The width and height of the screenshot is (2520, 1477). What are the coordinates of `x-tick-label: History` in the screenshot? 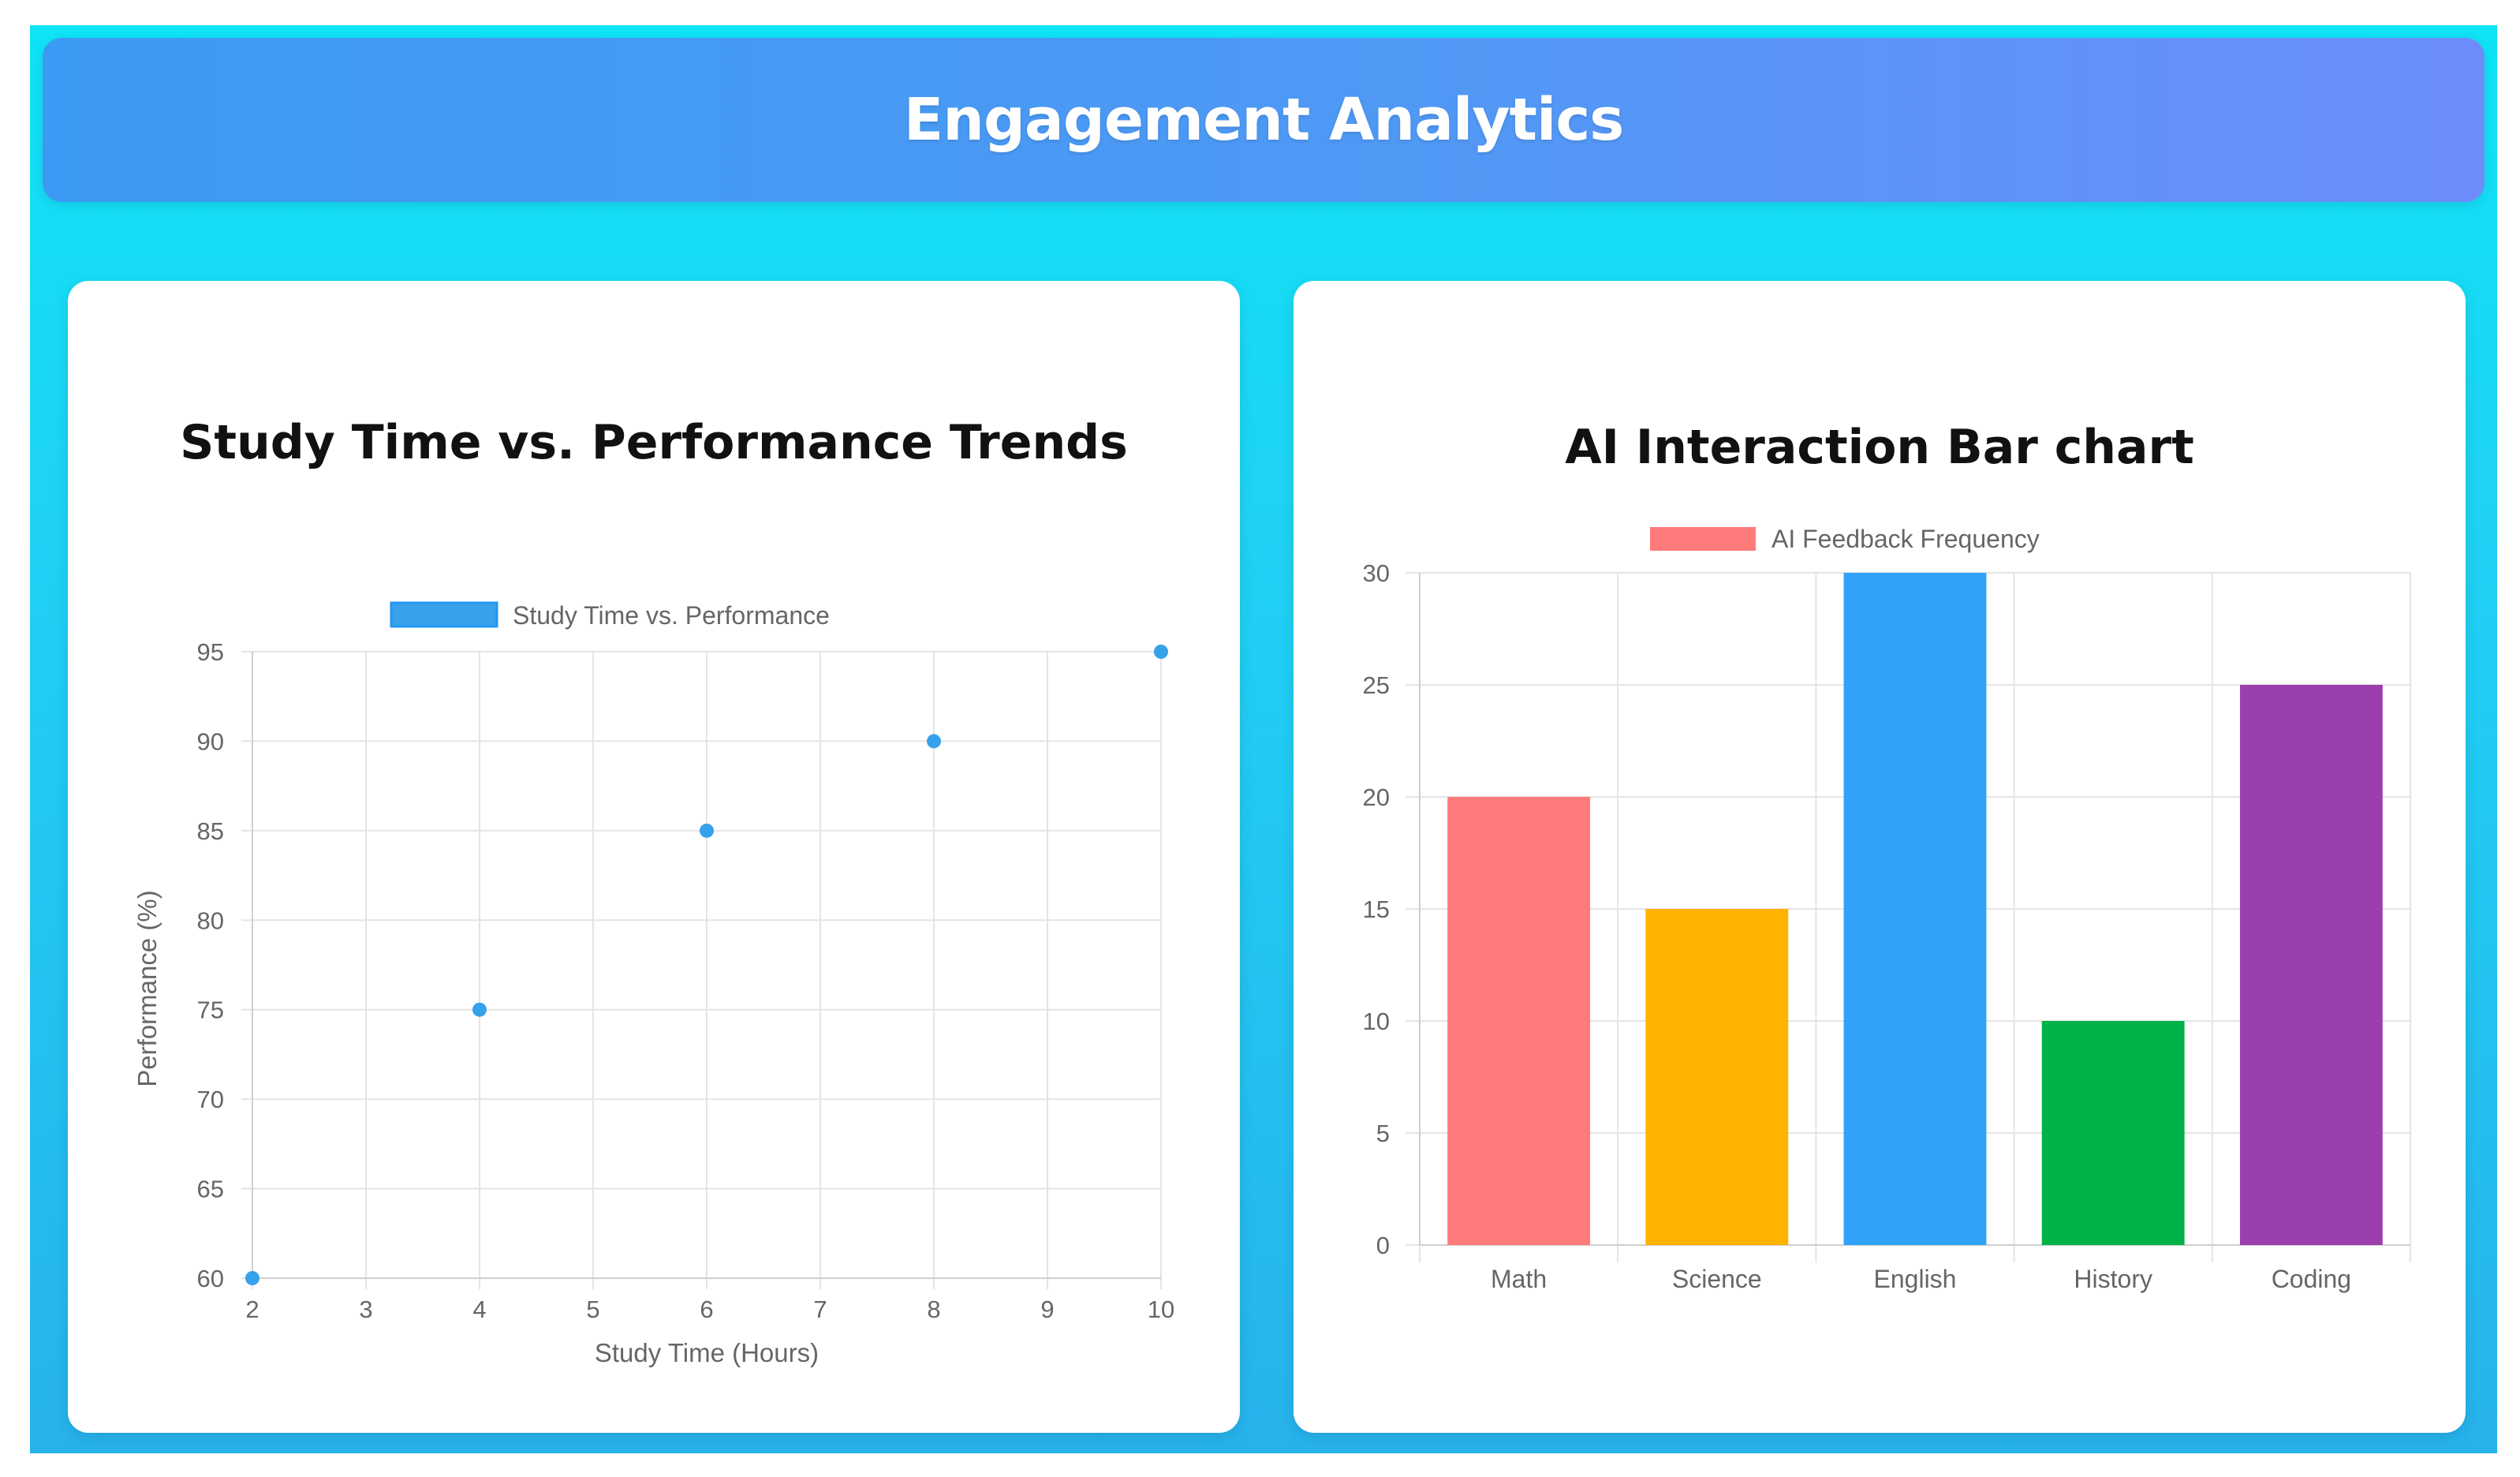 It's located at (2113, 1279).